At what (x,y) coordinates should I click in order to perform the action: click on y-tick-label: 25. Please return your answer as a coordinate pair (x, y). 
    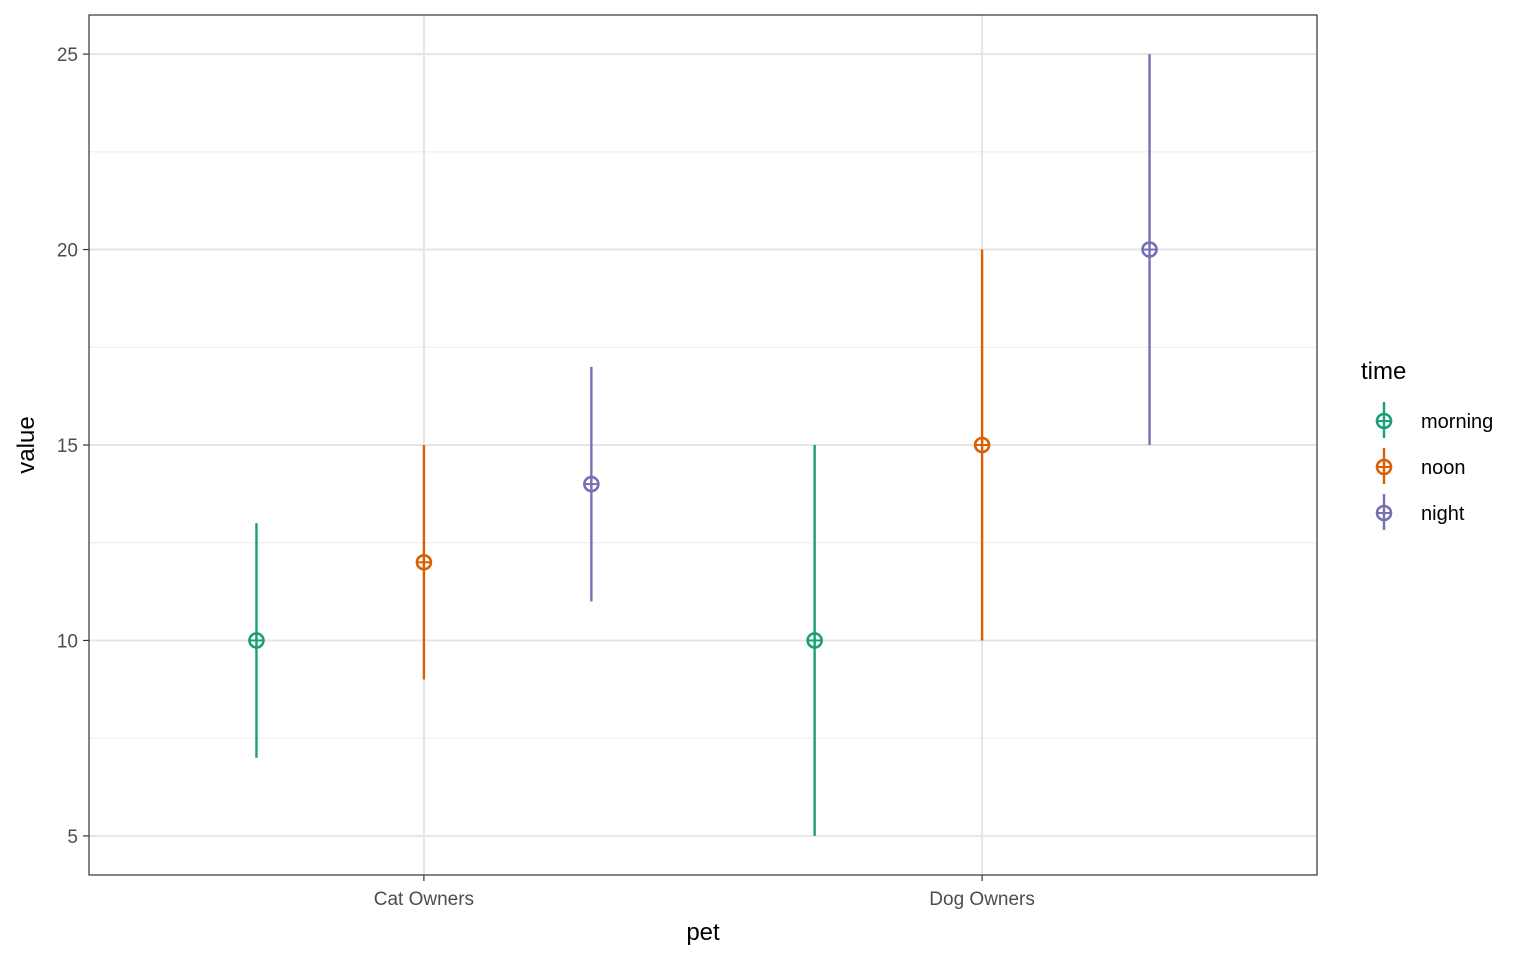
    Looking at the image, I should click on (67, 55).